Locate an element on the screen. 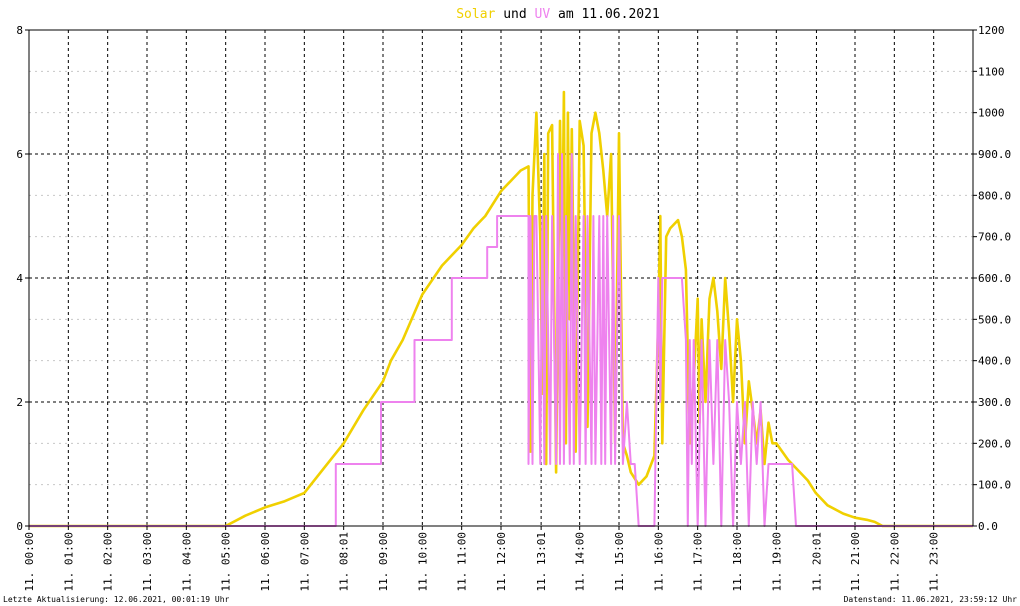  x-tick-label: 11. 21:00 is located at coordinates (855, 562).